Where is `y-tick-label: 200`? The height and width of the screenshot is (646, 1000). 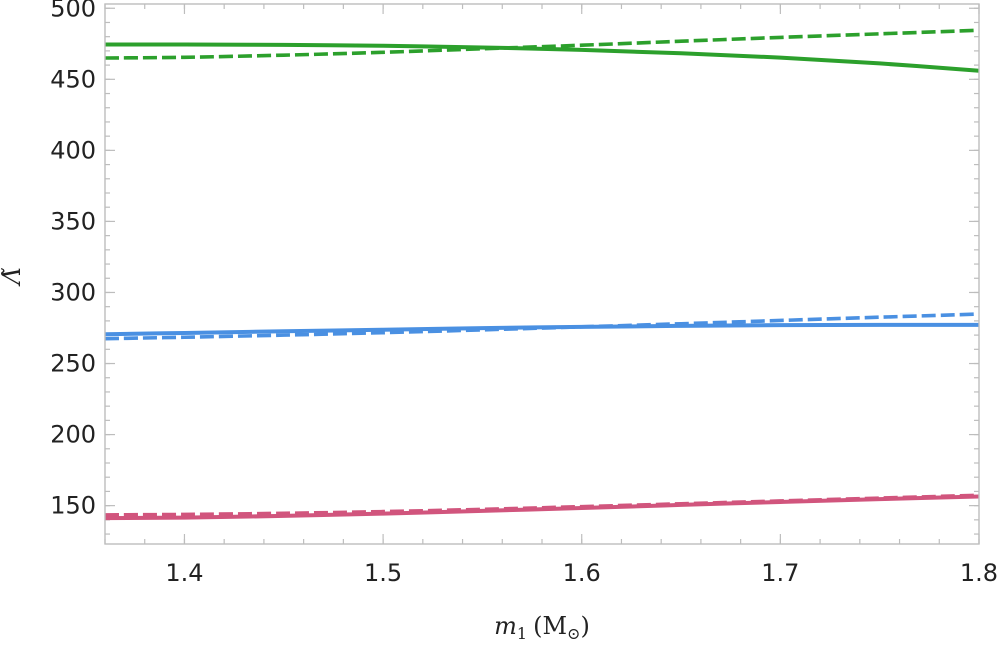
y-tick-label: 200 is located at coordinates (73, 435).